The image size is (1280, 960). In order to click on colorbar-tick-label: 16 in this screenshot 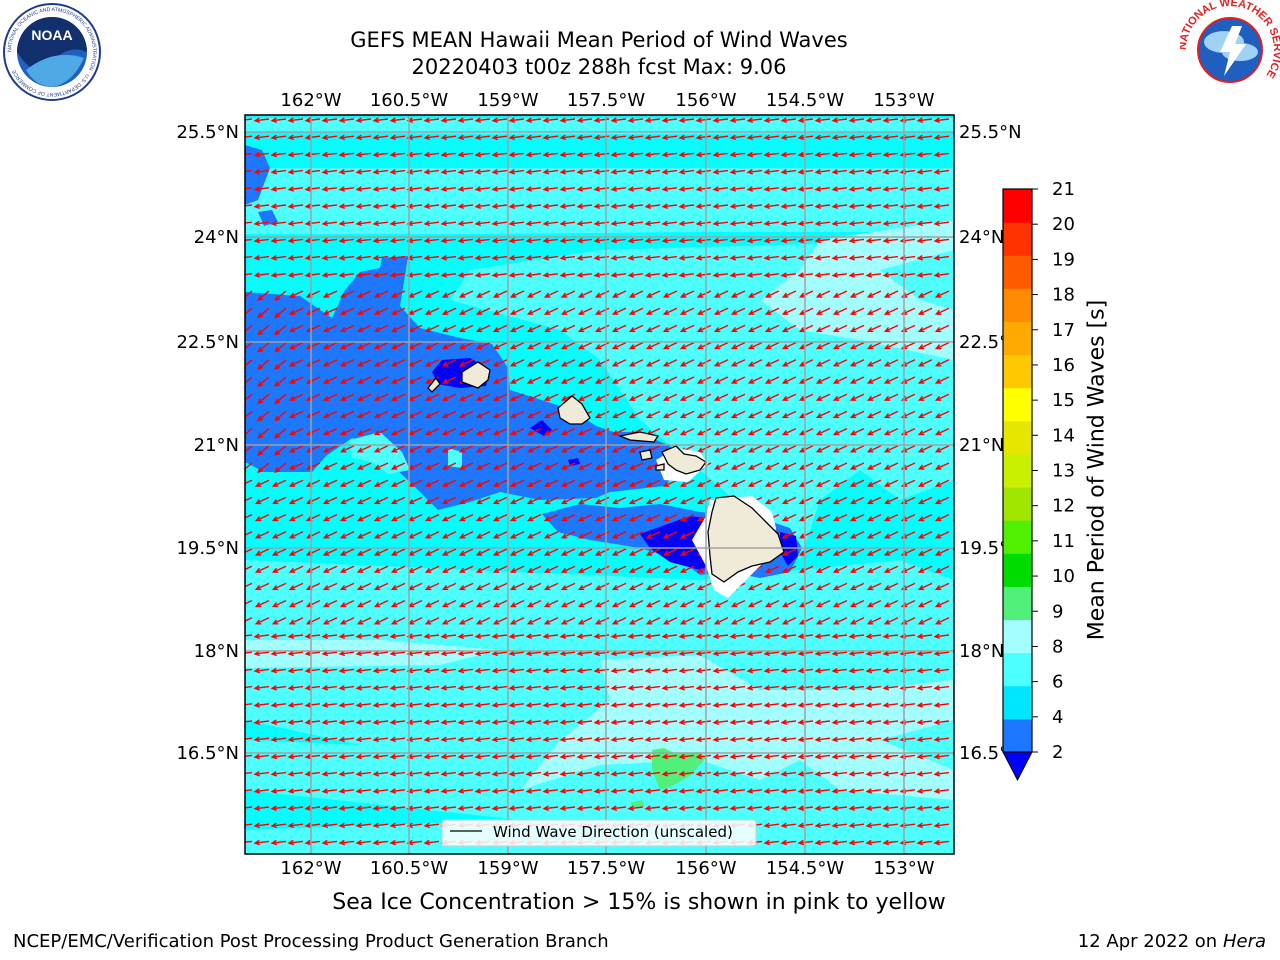, I will do `click(1063, 365)`.